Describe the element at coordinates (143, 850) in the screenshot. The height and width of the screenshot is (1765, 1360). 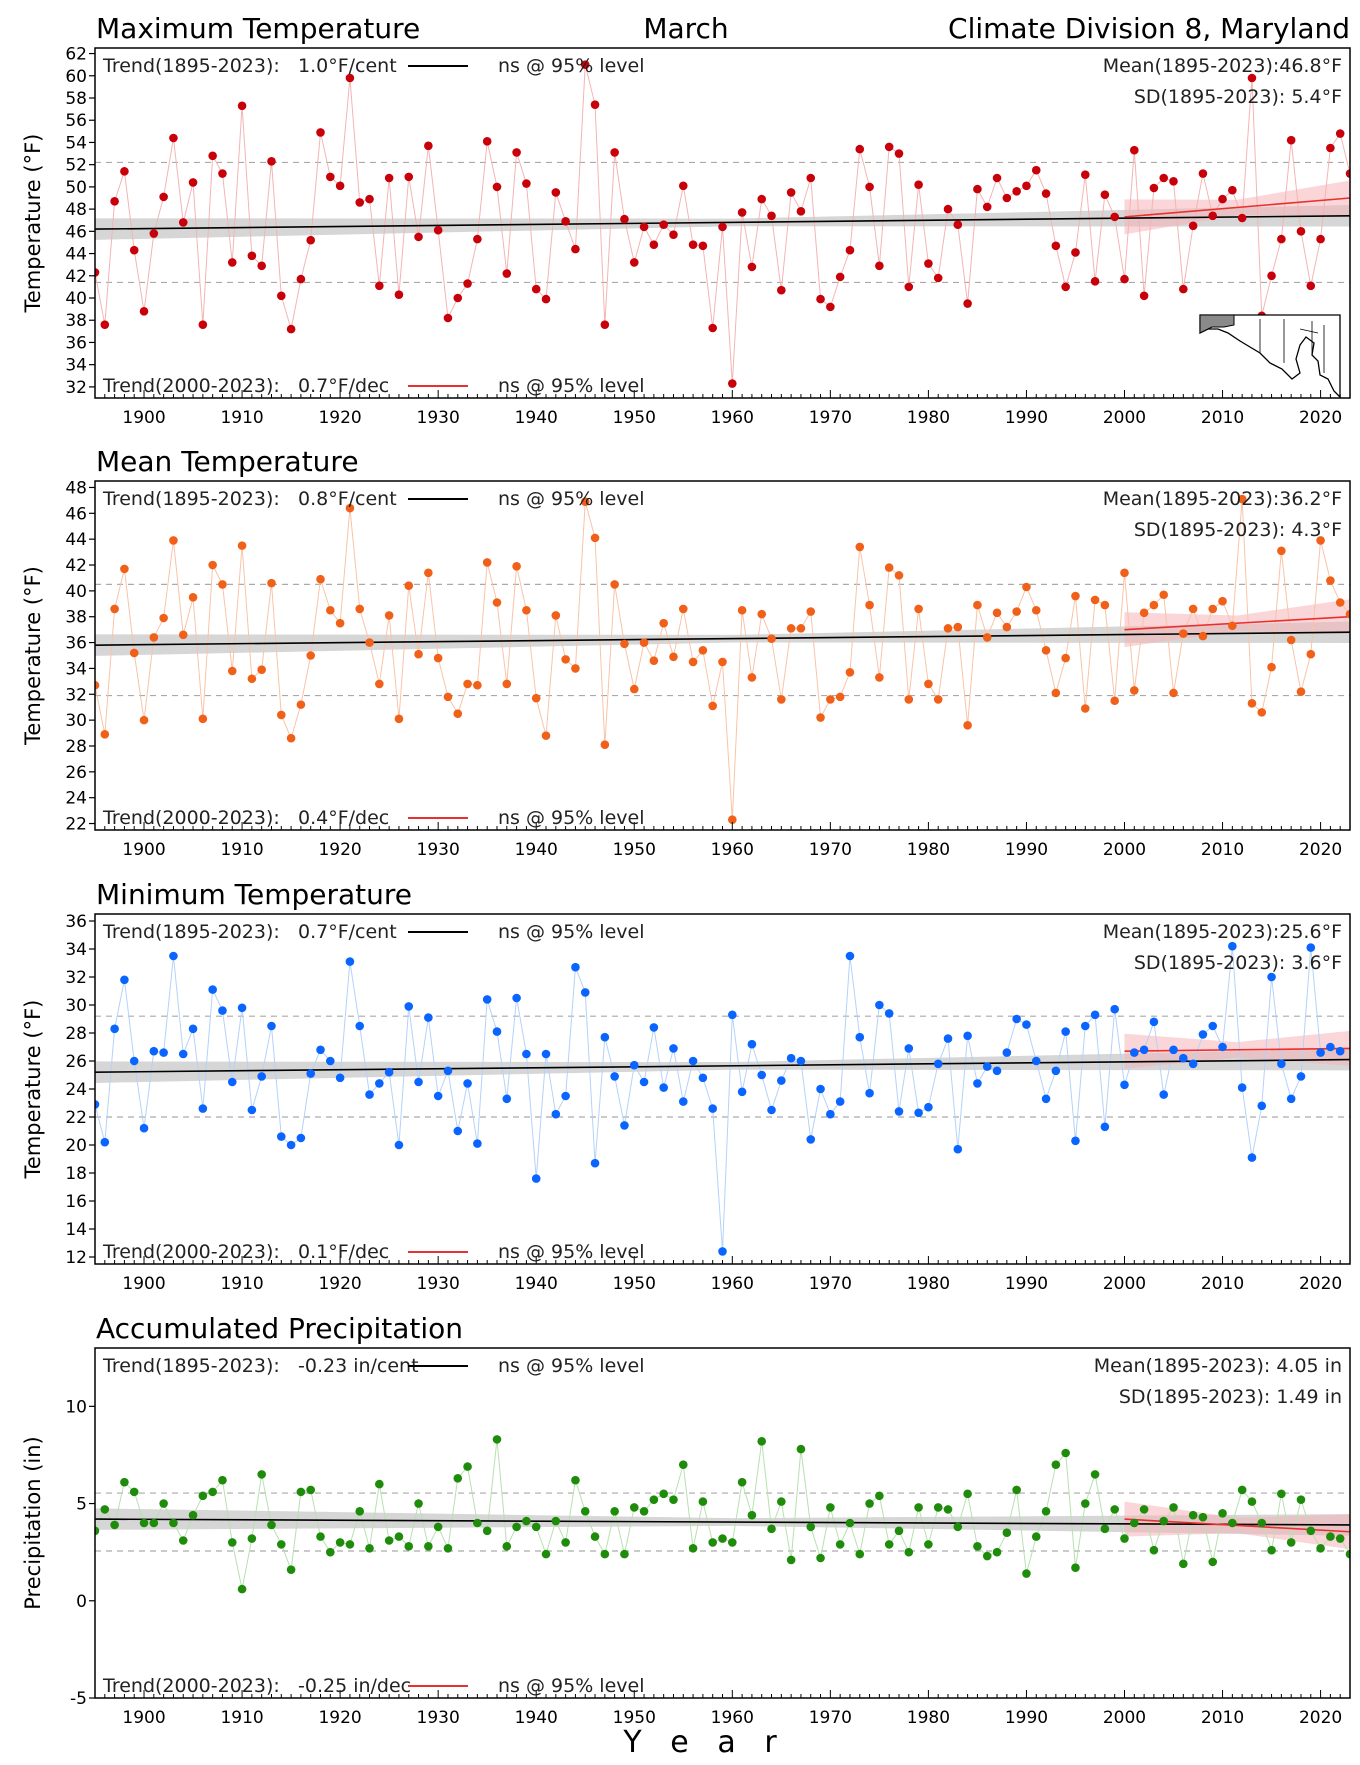
I see `x-tick-label: 1900` at that location.